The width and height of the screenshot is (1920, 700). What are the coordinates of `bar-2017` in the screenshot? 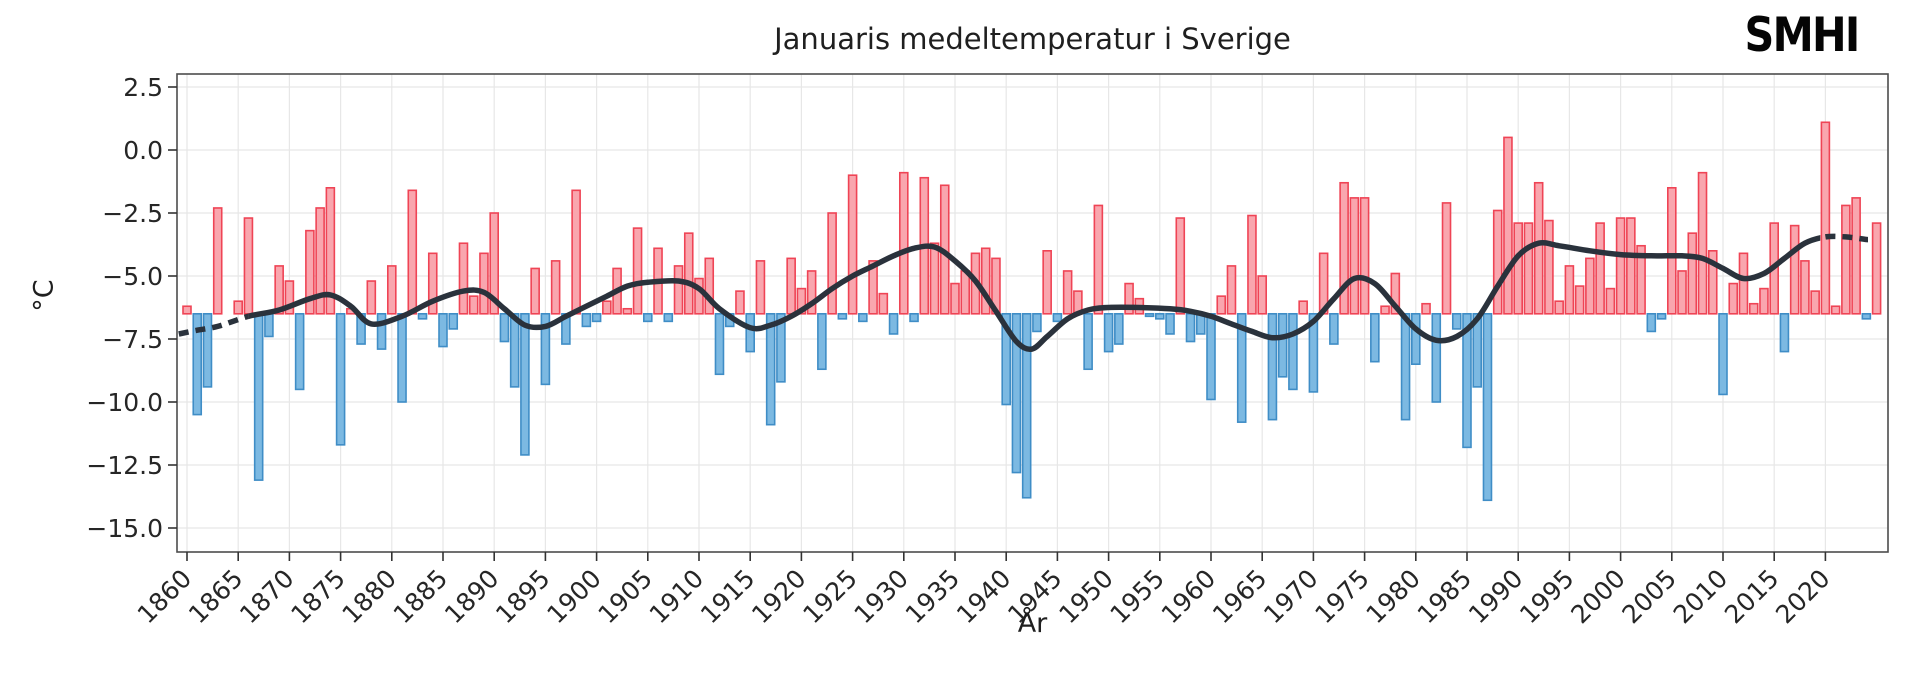 It's located at (1794, 269).